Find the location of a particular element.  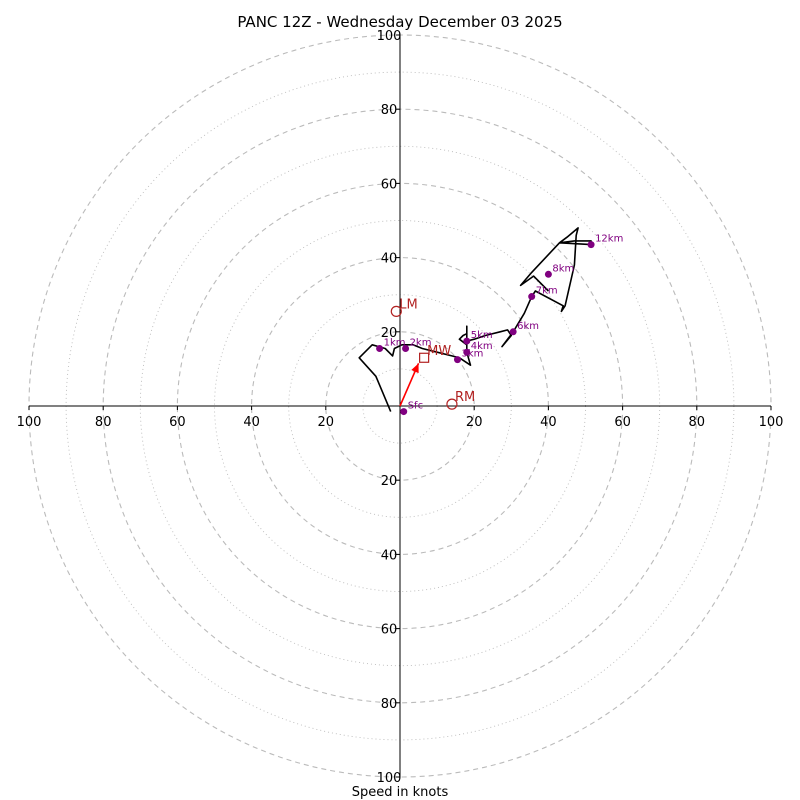

height-marker-label: 5km is located at coordinates (482, 335).